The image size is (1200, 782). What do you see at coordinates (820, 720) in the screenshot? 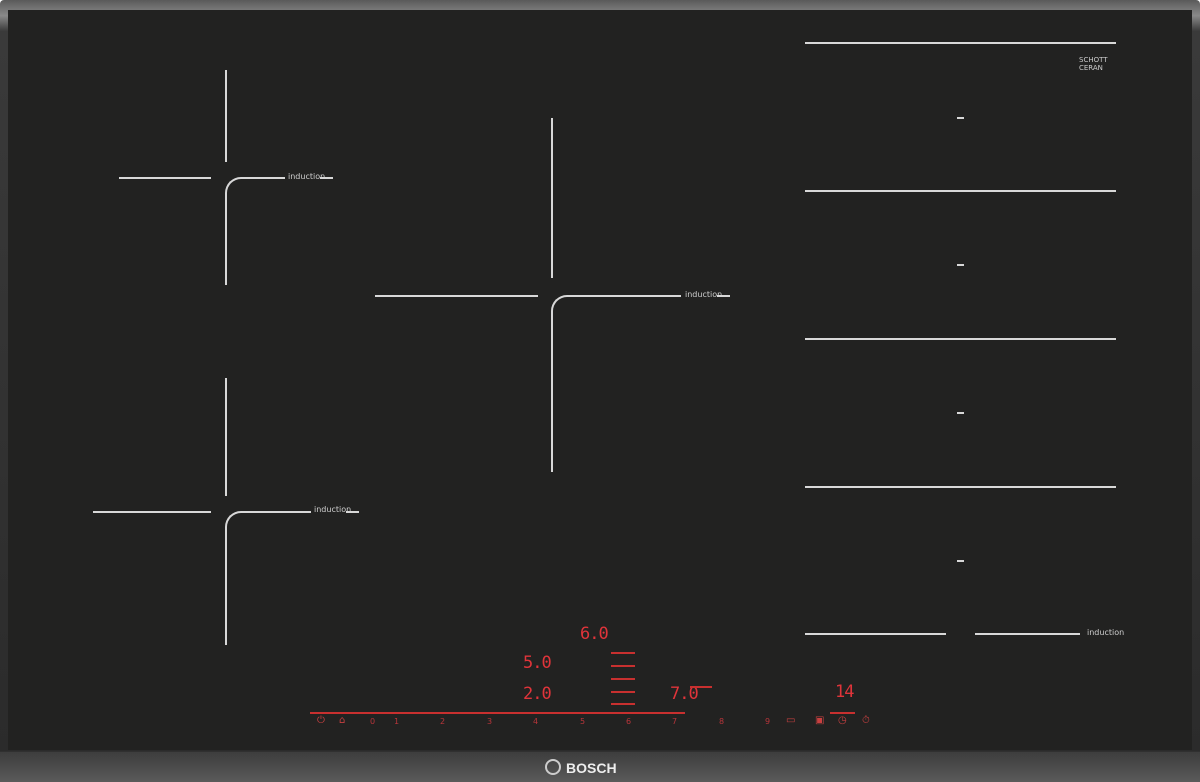
I see `menu-icon: ▣` at bounding box center [820, 720].